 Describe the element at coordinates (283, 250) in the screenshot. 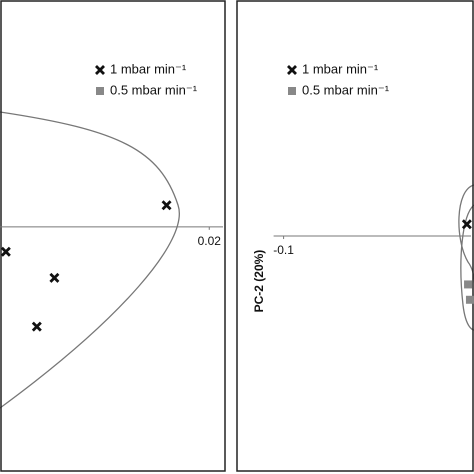

I see `x-tick-label: -0.1` at that location.